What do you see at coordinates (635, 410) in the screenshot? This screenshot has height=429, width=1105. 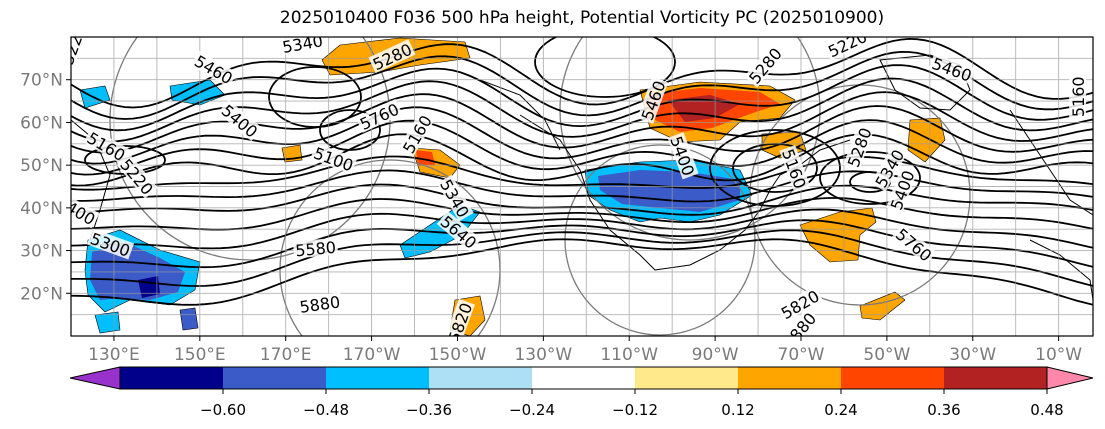 I see `colorbar-tick-label: −0.12` at bounding box center [635, 410].